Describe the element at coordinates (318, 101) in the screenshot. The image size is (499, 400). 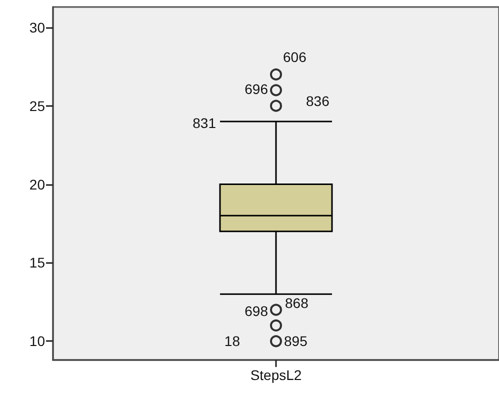
I see `annotation: 836` at that location.